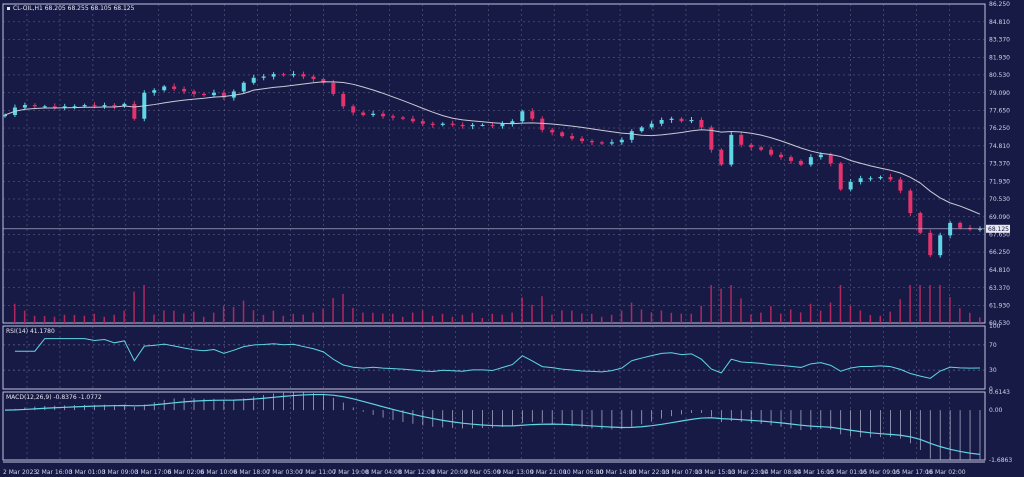 The image size is (1024, 477). Describe the element at coordinates (350, 472) in the screenshot. I see `x-tick-label: 7 Mar 19:00` at that location.